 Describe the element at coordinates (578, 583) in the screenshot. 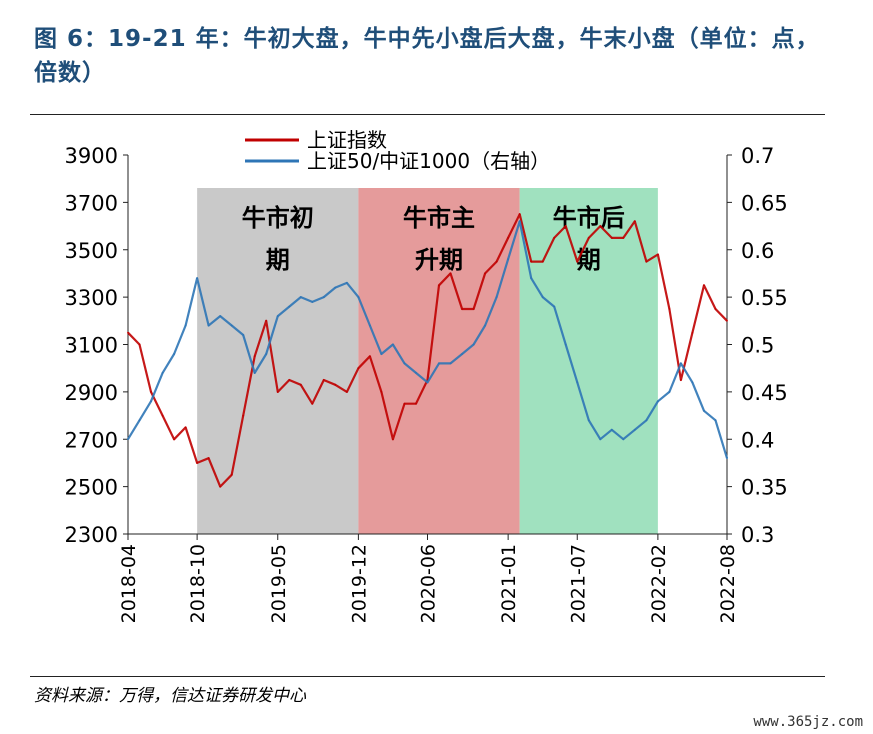

I see `x-tick-label-6: 2021-07` at that location.